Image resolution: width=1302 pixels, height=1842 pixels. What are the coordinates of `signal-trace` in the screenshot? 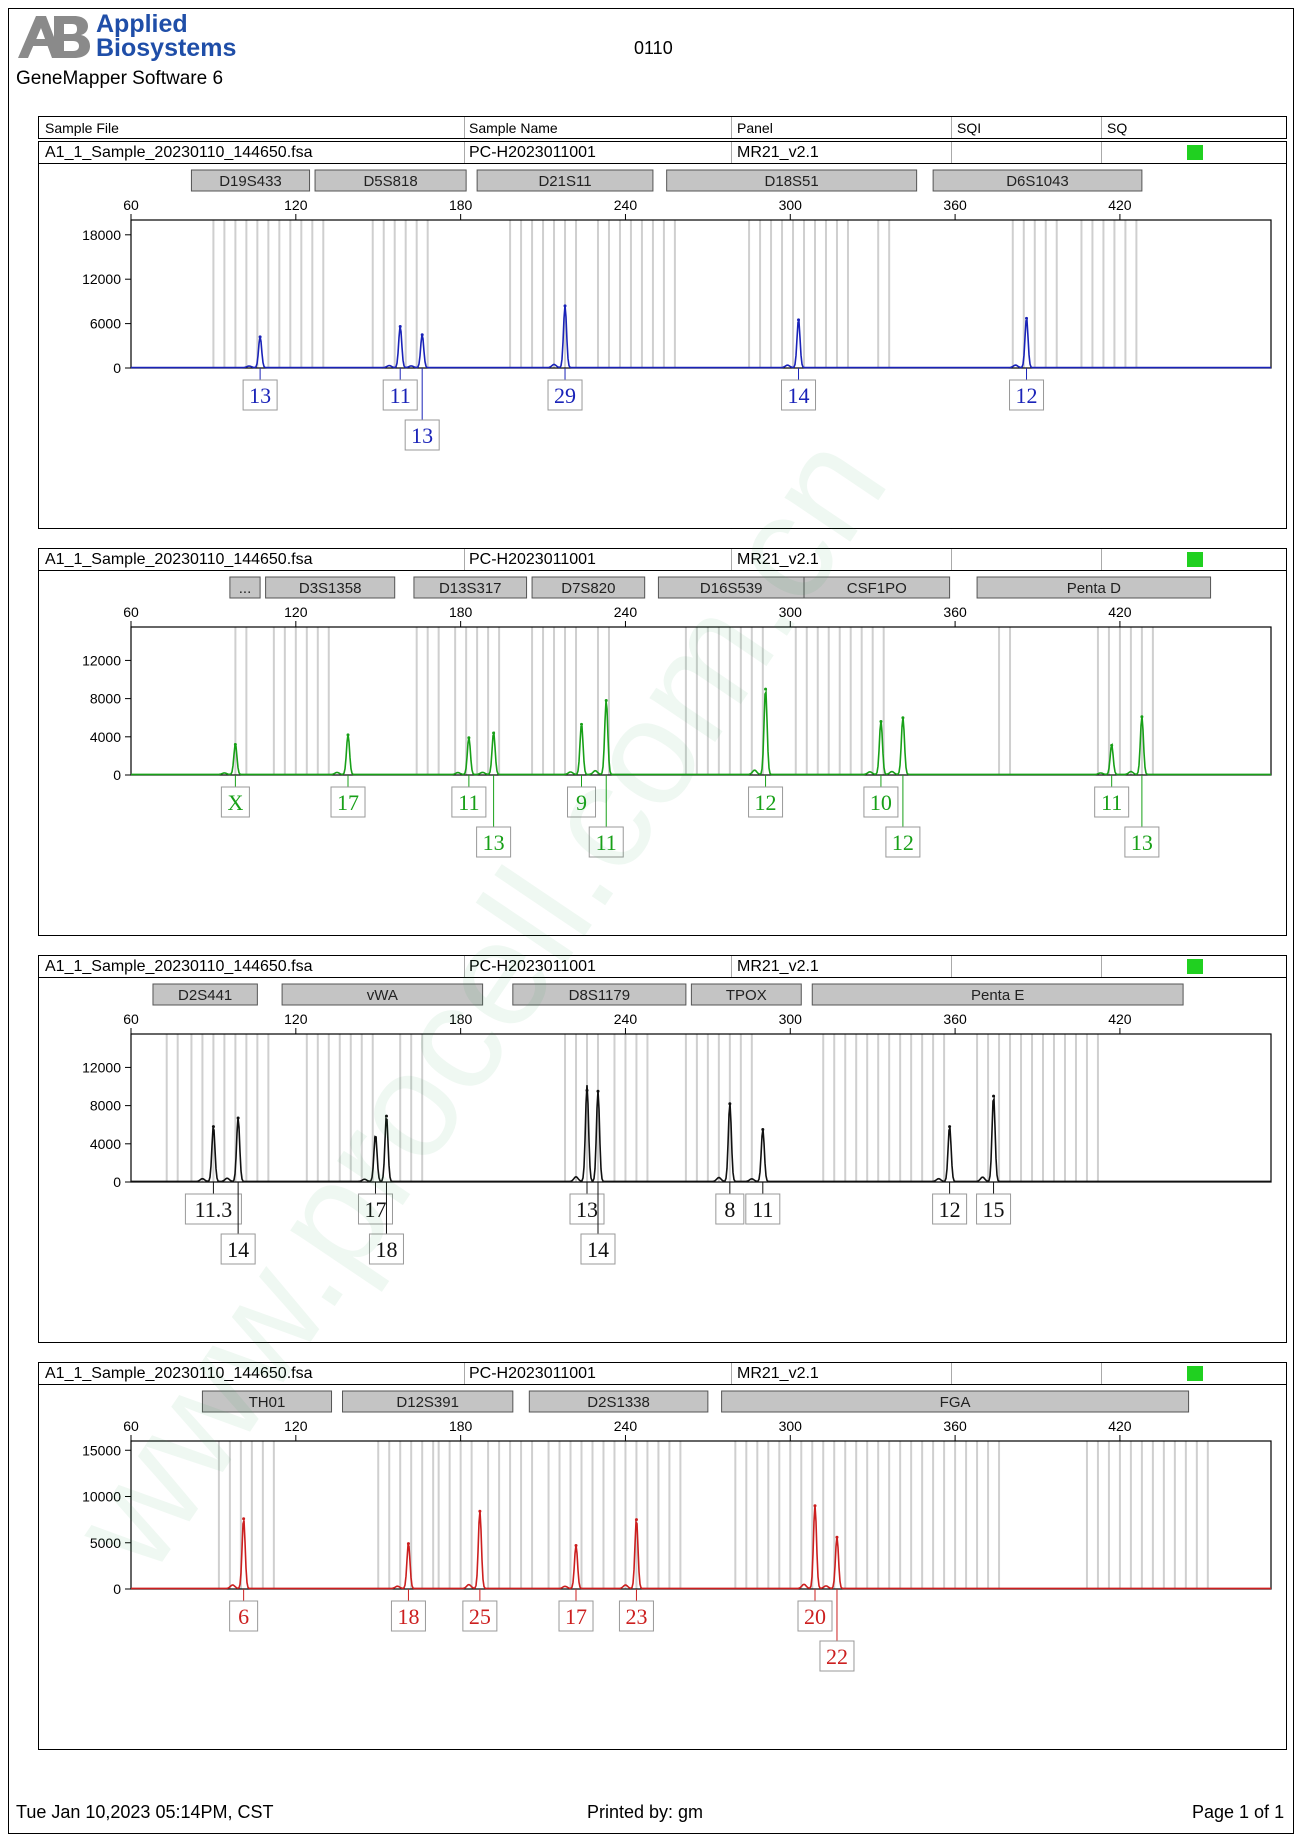 It's located at (701, 1134).